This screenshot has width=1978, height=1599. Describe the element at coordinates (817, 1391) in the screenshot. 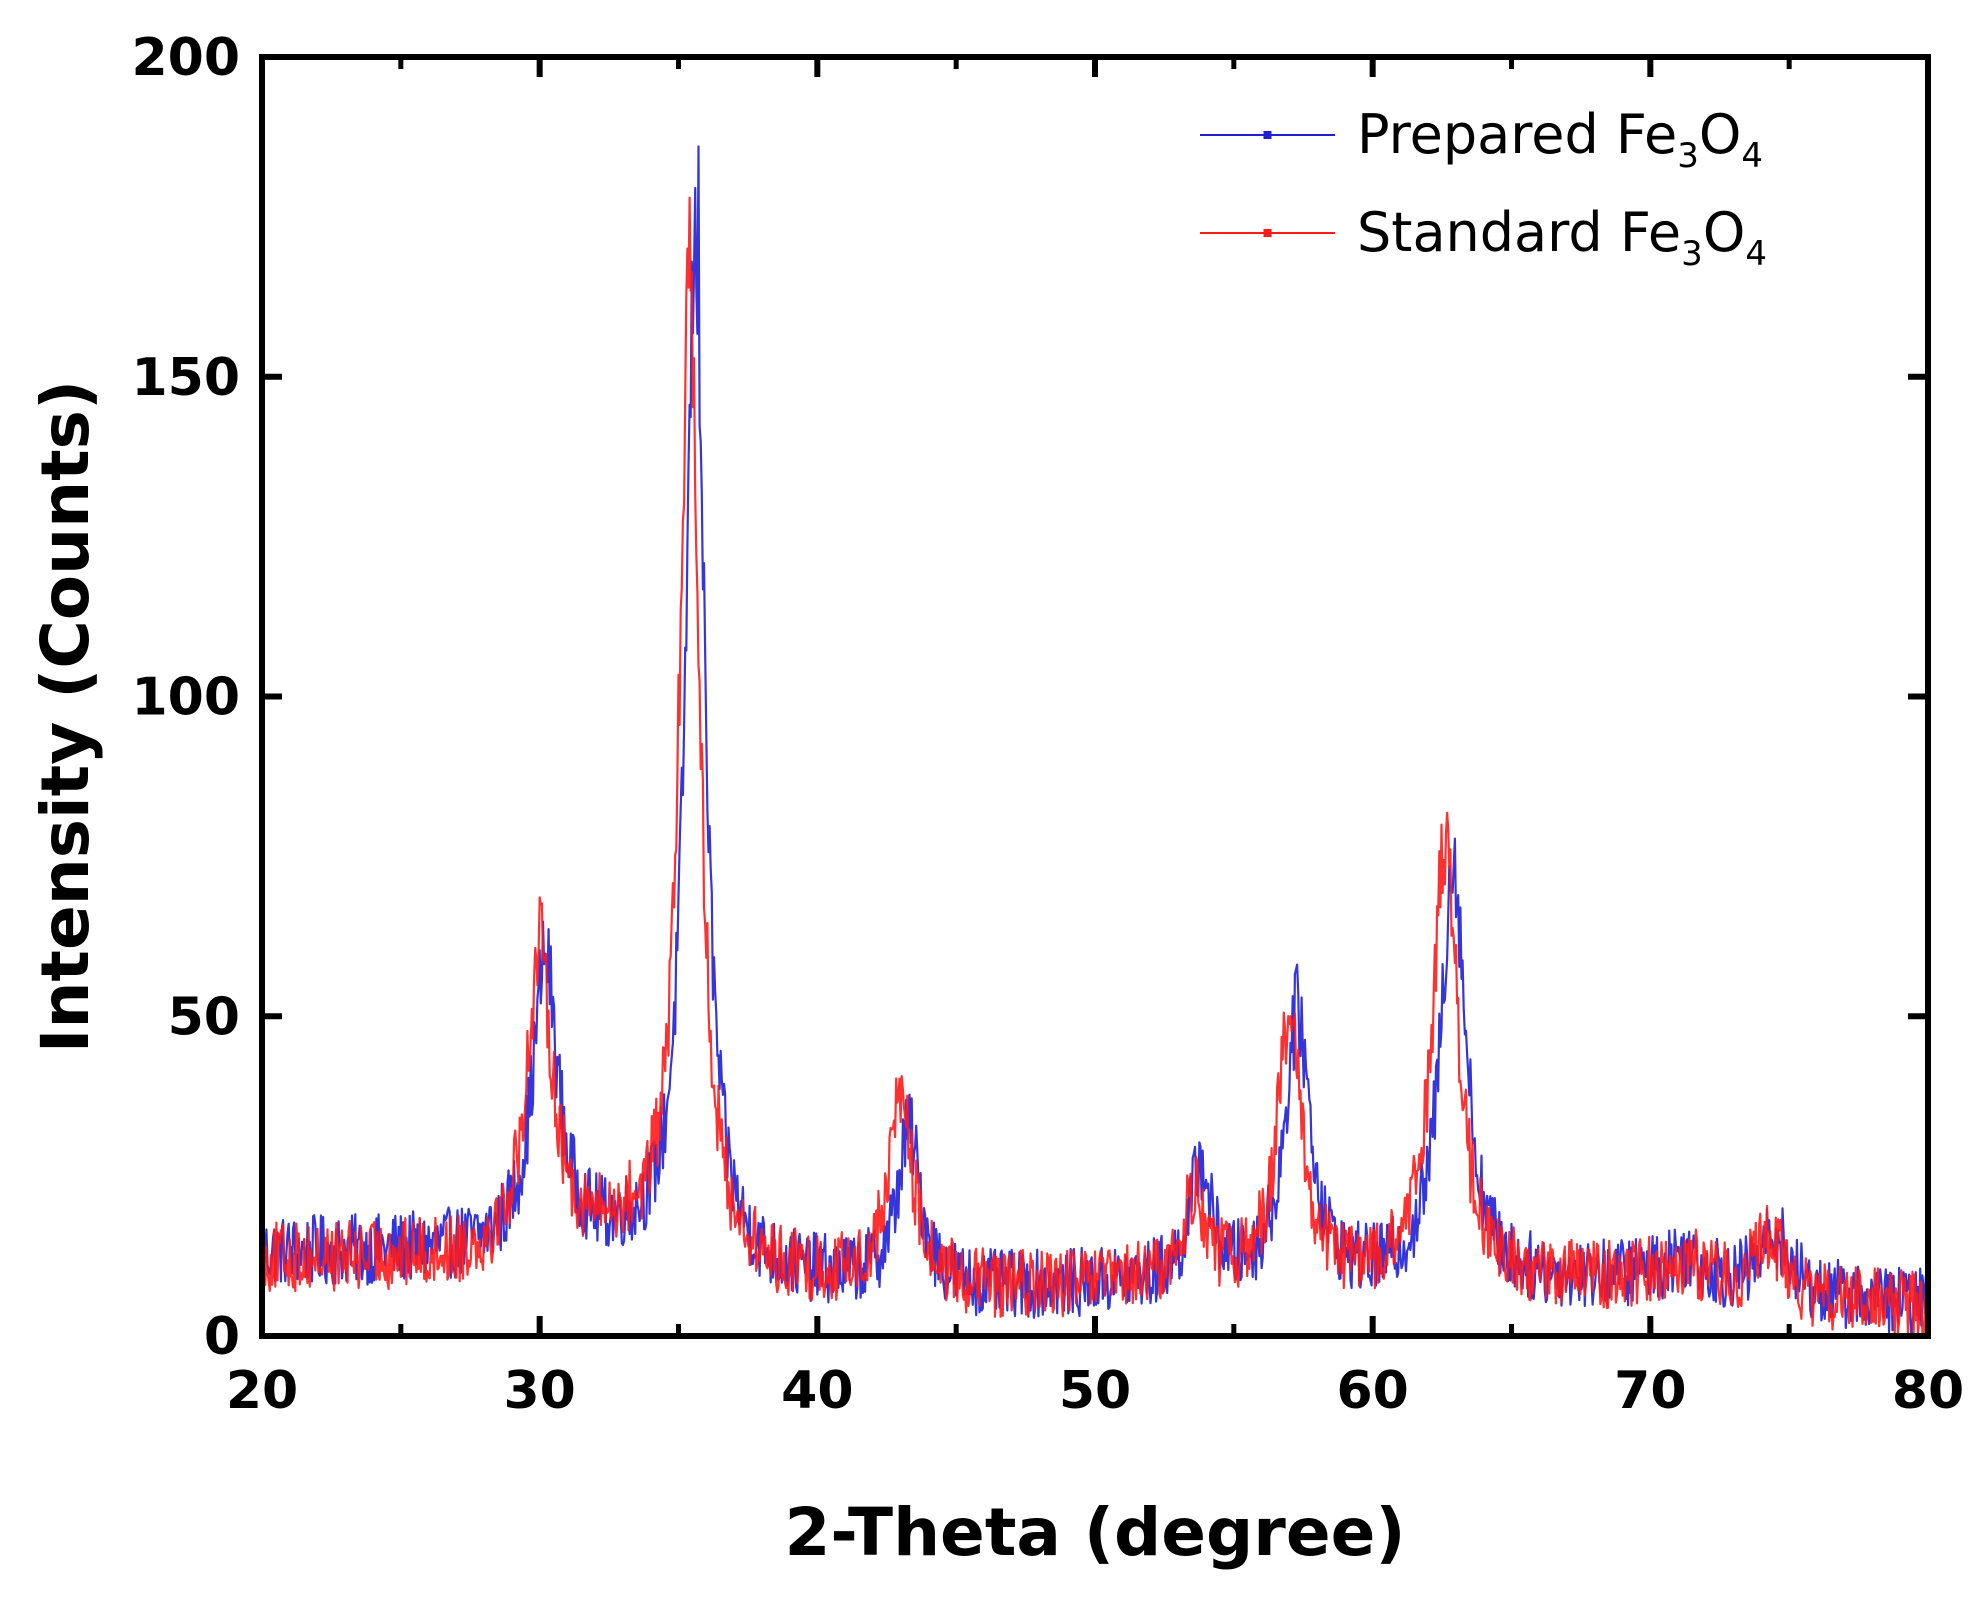

I see `x-tick-label: 40` at that location.